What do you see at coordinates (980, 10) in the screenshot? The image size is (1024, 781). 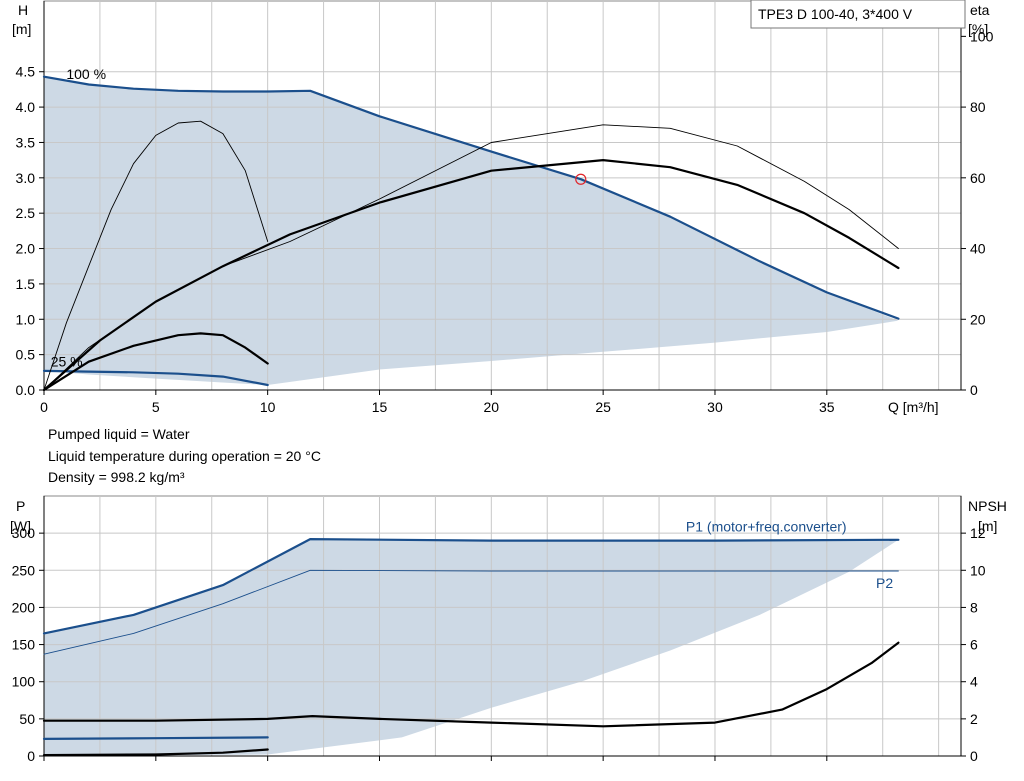 I see `top-y2label-eta: eta` at bounding box center [980, 10].